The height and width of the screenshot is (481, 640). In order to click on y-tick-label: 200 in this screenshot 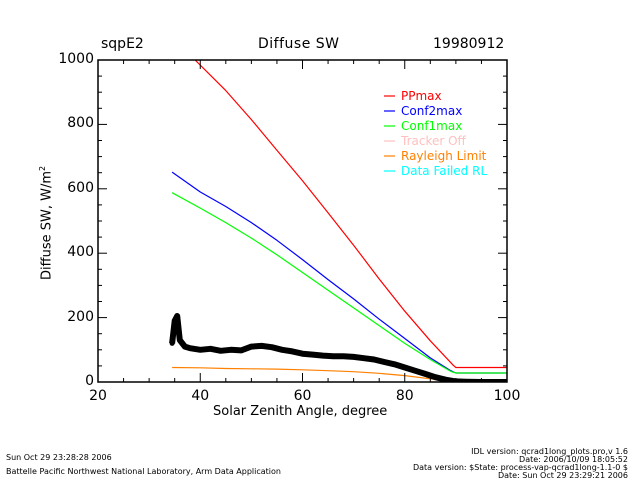, I will do `click(80, 316)`.